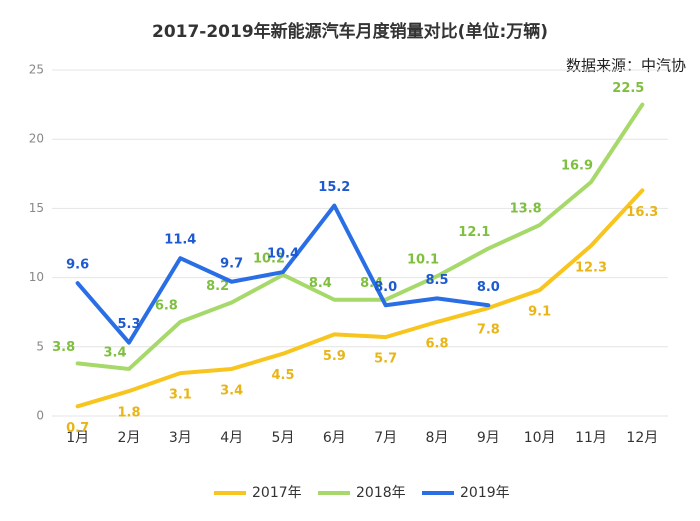 The height and width of the screenshot is (521, 700). I want to click on data-label: 12.3, so click(591, 267).